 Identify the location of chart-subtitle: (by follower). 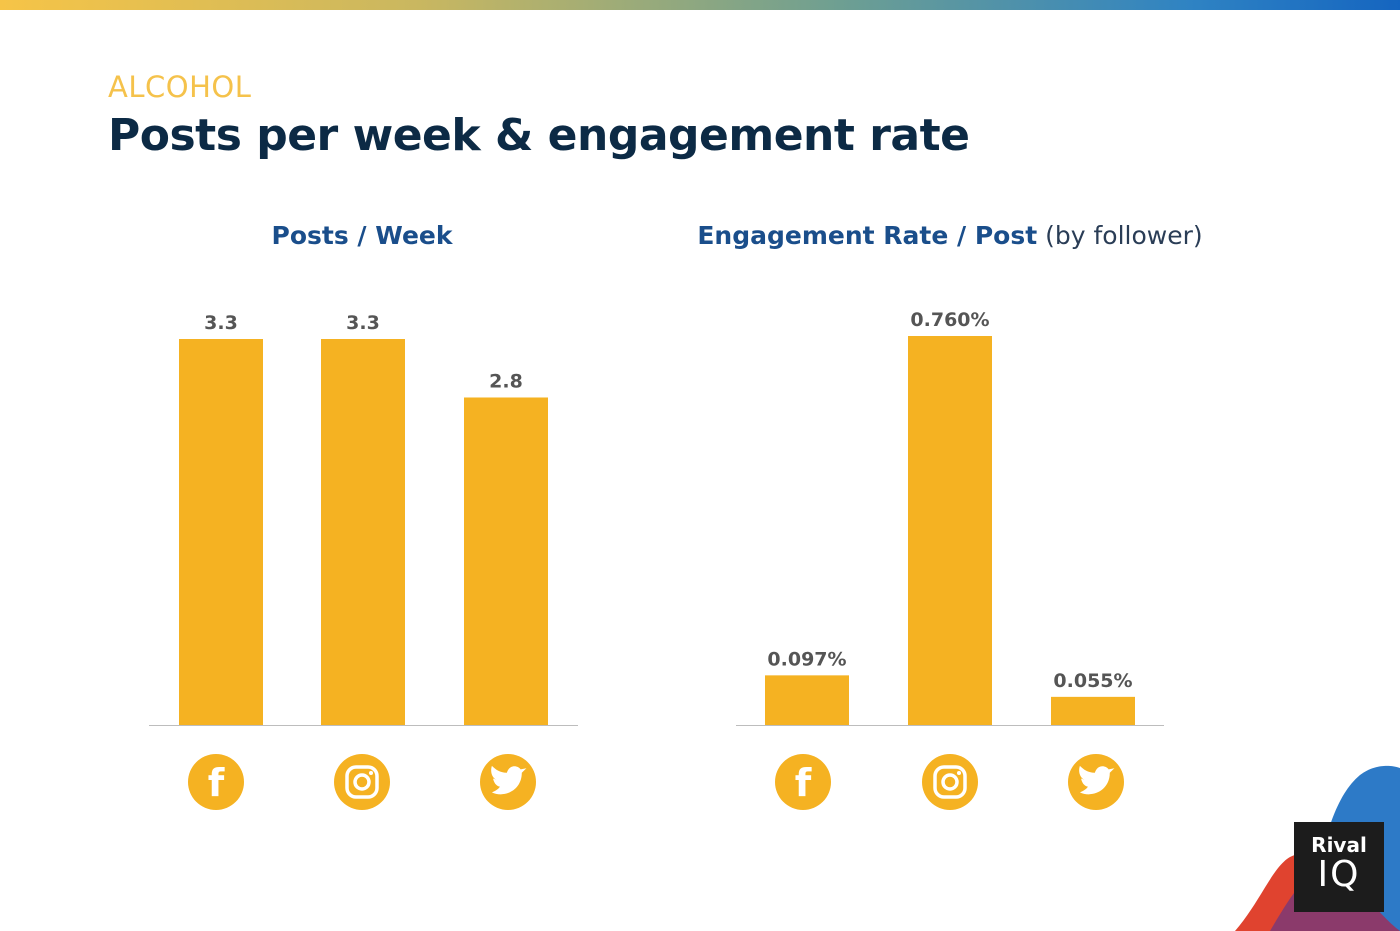
(1124, 235).